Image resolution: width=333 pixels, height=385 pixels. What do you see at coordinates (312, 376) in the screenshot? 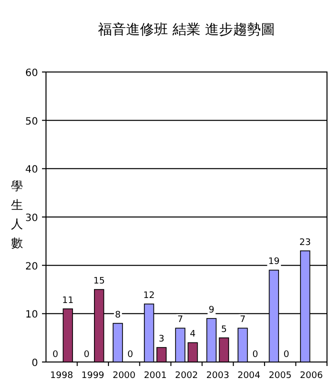
I see `x-tick-label: 2006` at bounding box center [312, 376].